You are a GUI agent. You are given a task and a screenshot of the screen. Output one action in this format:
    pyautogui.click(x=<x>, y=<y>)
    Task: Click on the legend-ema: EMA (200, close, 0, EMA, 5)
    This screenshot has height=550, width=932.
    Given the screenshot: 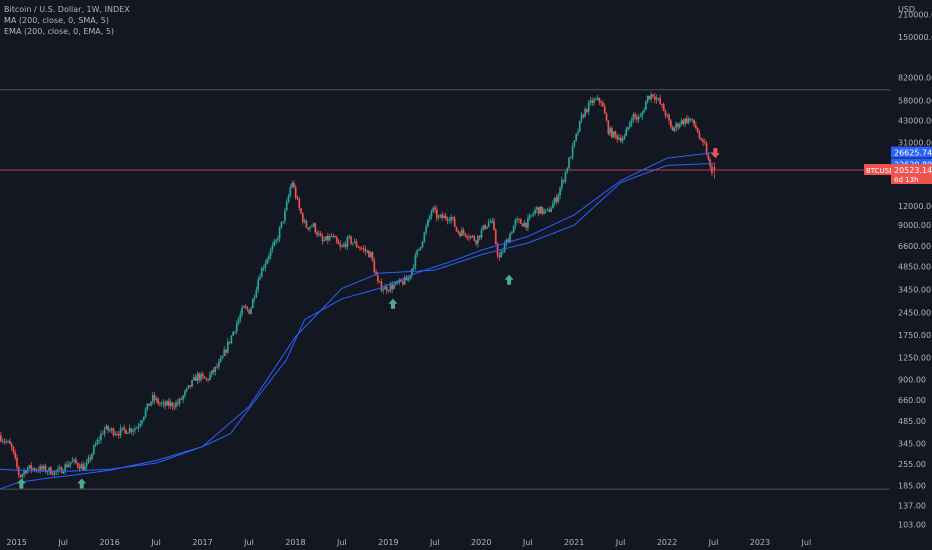 What is the action you would take?
    pyautogui.click(x=59, y=31)
    